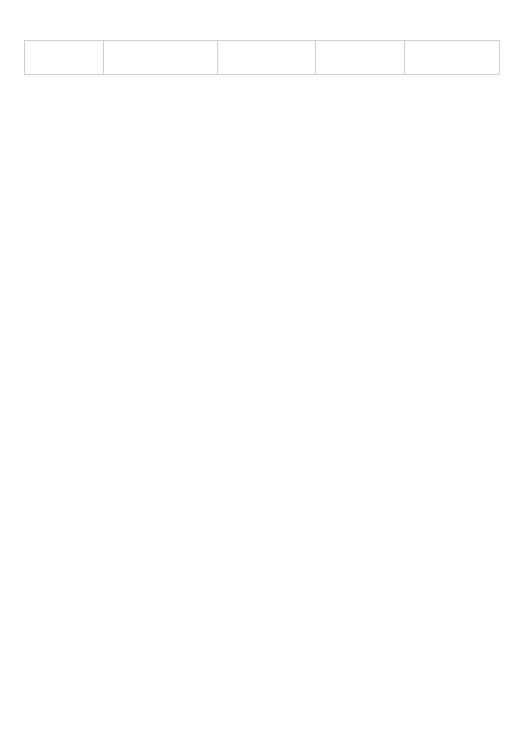  I want to click on header-cell-yield, so click(160, 57).